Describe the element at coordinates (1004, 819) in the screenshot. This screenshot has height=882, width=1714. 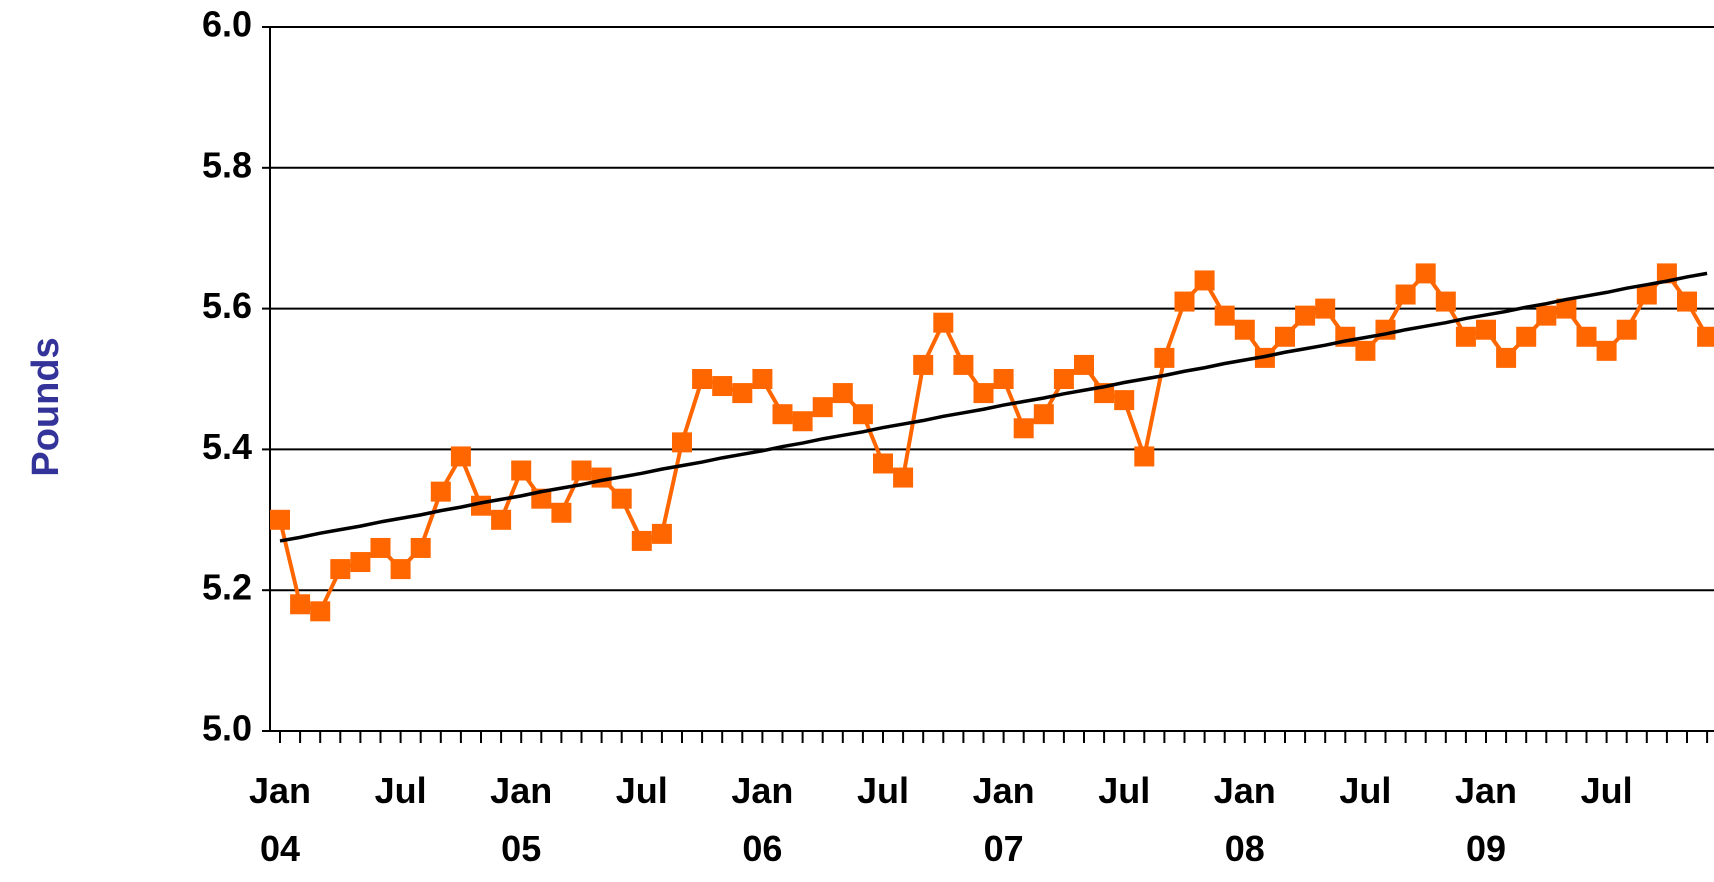
I see `x-tick-label: Jan 07` at that location.